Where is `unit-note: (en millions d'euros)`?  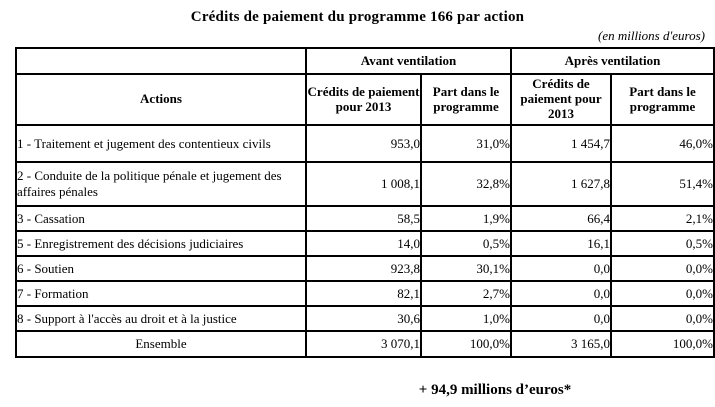 unit-note: (en millions d'euros) is located at coordinates (651, 35).